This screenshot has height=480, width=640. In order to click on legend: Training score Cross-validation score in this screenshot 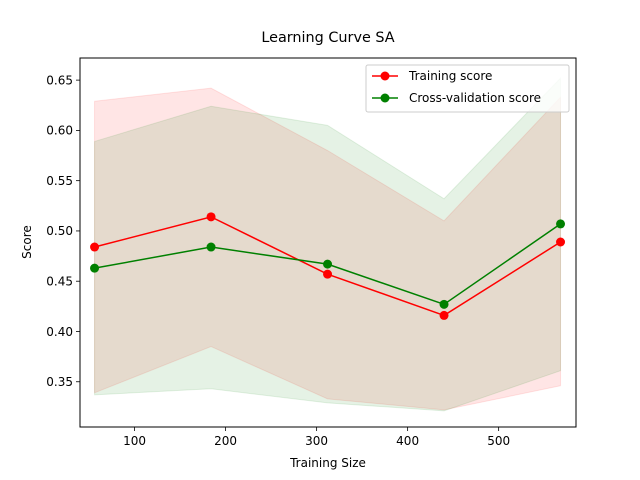, I will do `click(467, 88)`.